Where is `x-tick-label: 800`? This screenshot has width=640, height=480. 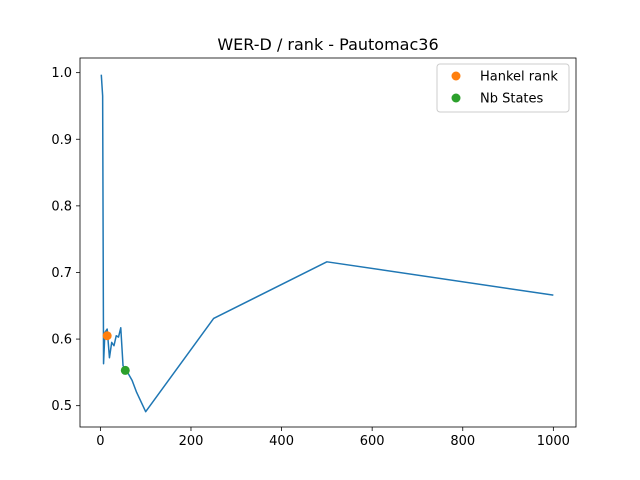
x-tick-label: 800 is located at coordinates (462, 441).